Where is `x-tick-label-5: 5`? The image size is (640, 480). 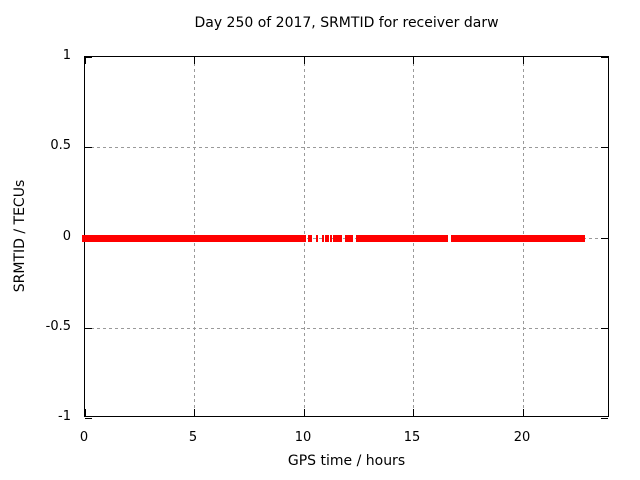 x-tick-label-5: 5 is located at coordinates (193, 437).